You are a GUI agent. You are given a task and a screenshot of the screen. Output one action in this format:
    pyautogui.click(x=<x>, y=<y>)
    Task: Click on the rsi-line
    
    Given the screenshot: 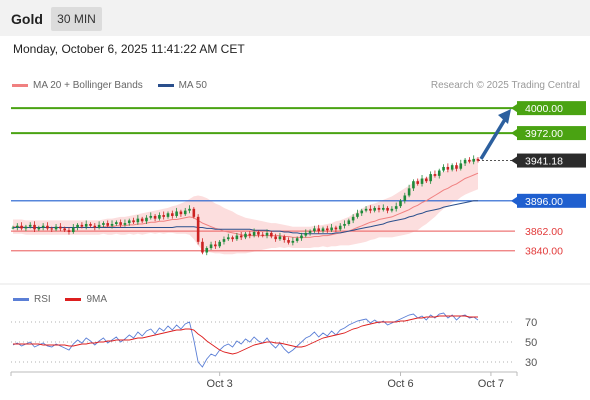 What is the action you would take?
    pyautogui.click(x=245, y=340)
    